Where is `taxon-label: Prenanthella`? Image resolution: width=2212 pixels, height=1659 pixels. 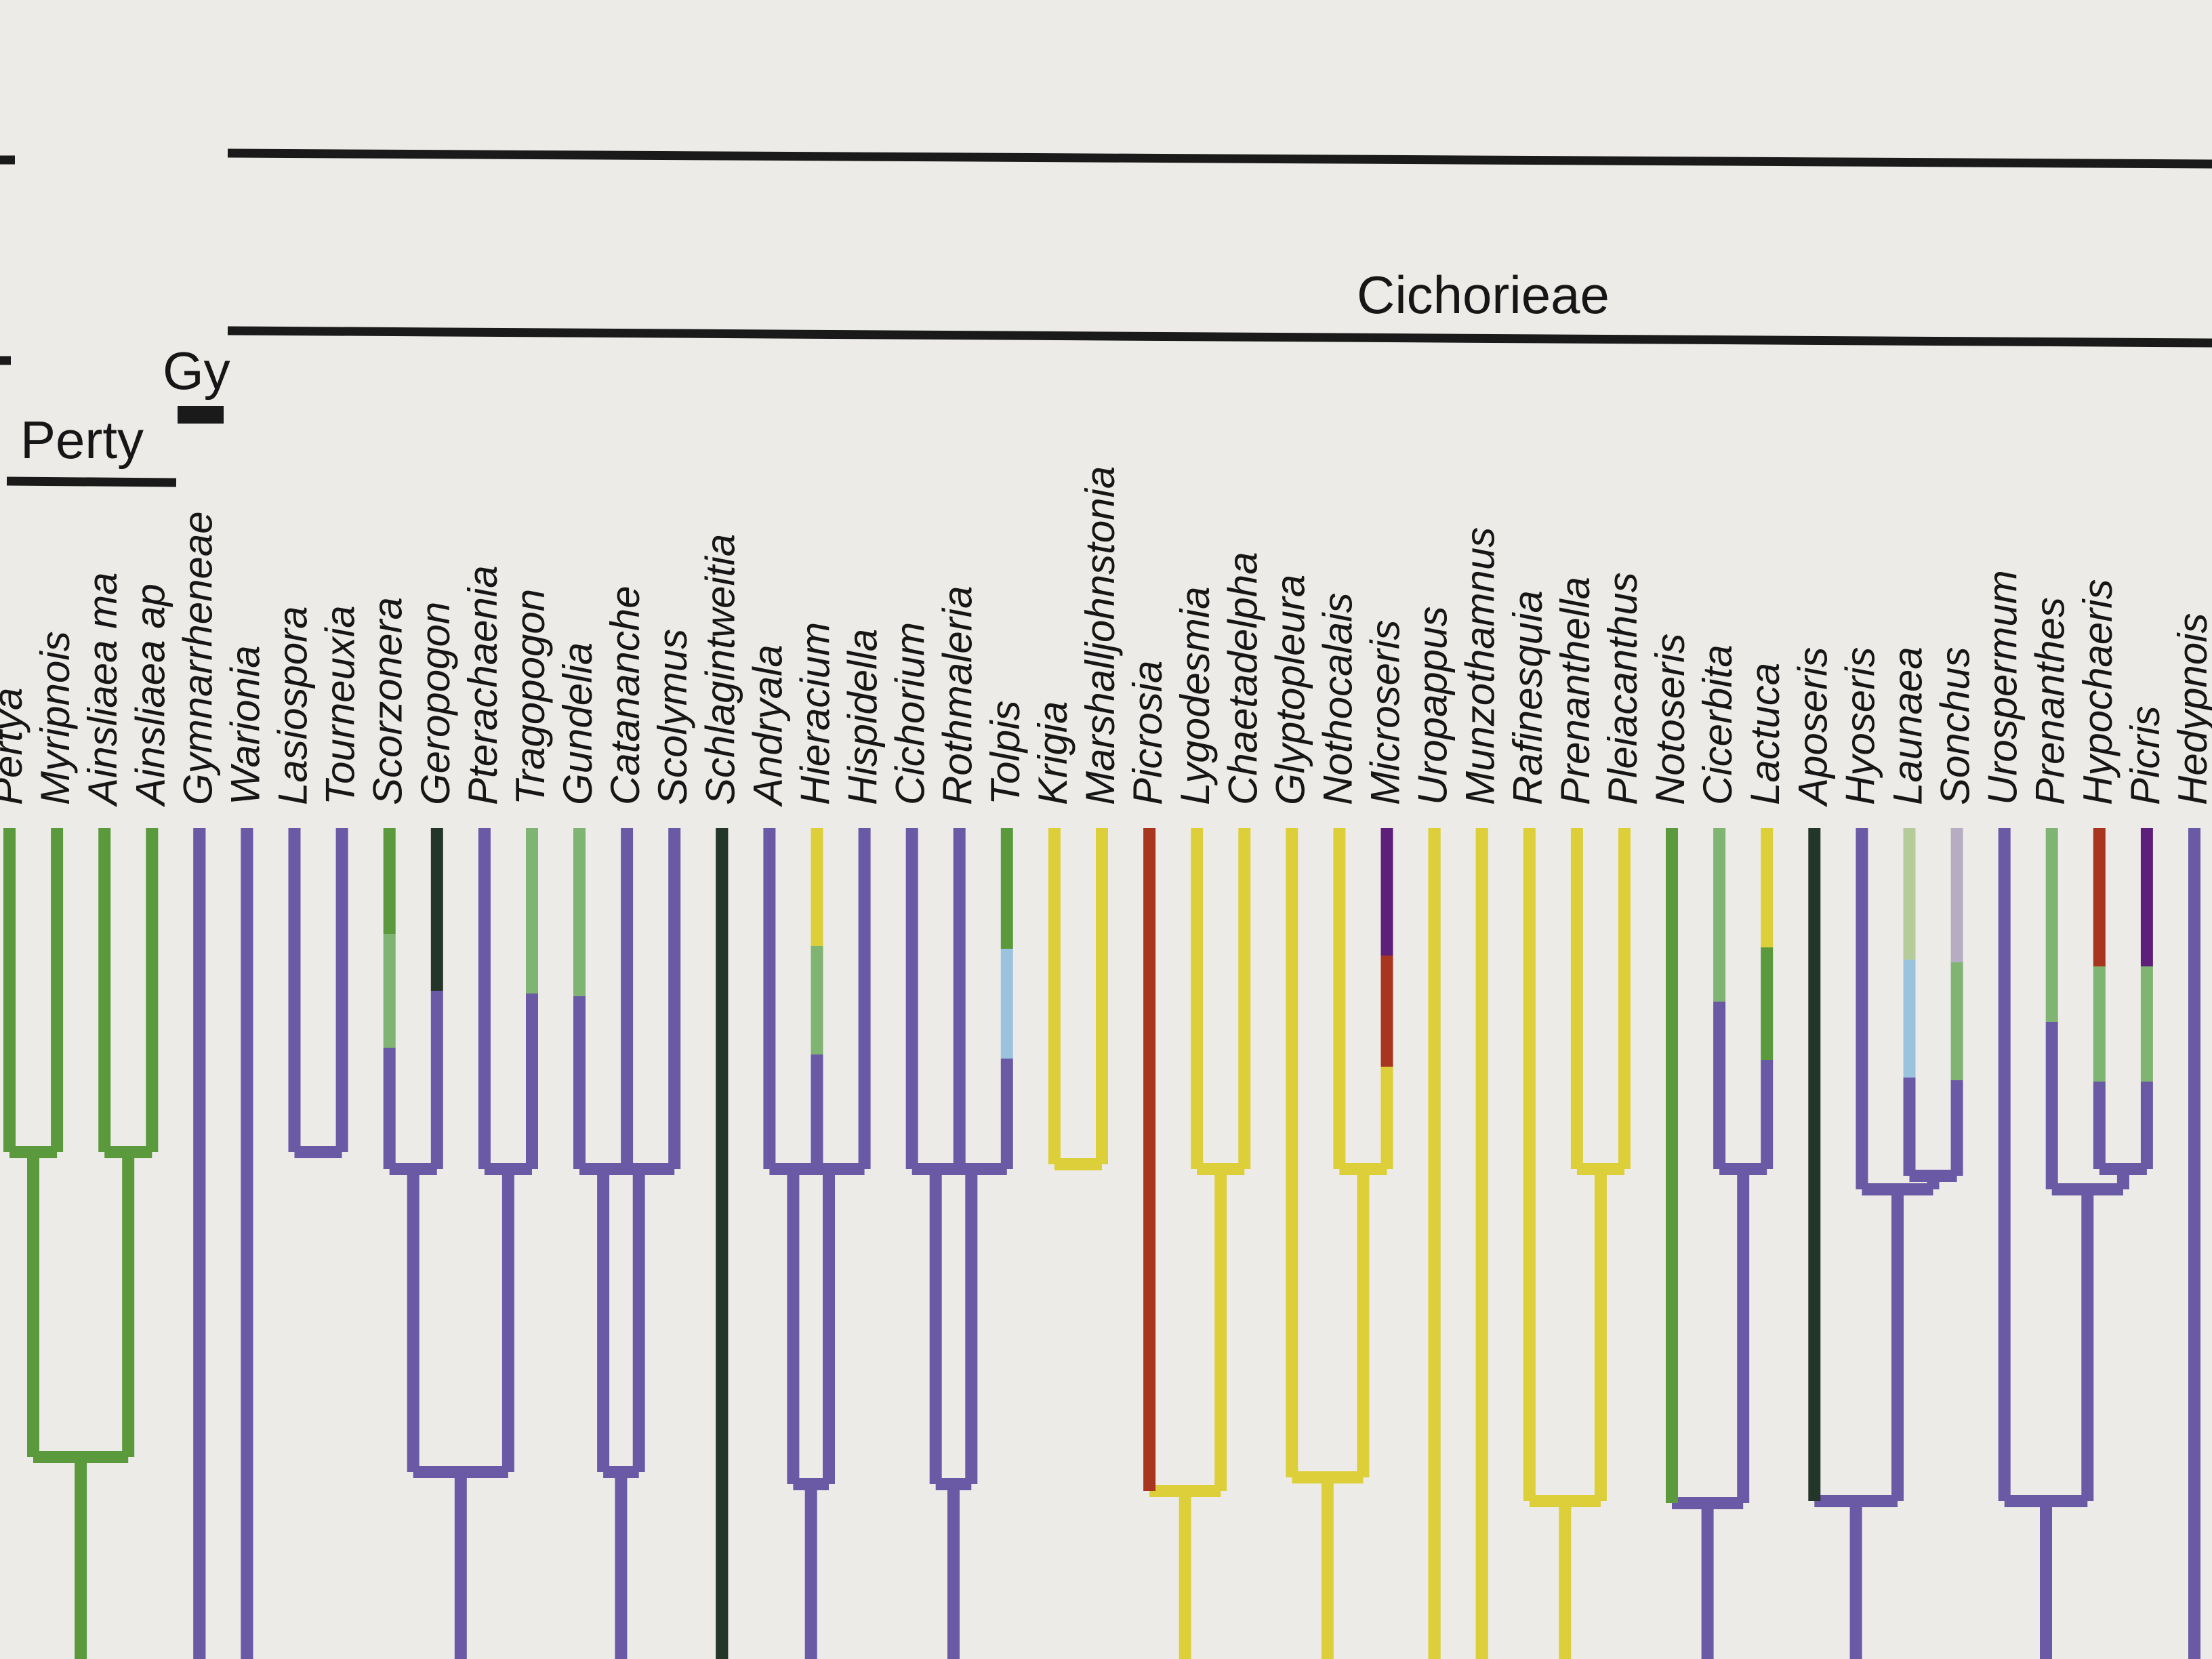
taxon-label: Prenanthella is located at coordinates (1575, 691).